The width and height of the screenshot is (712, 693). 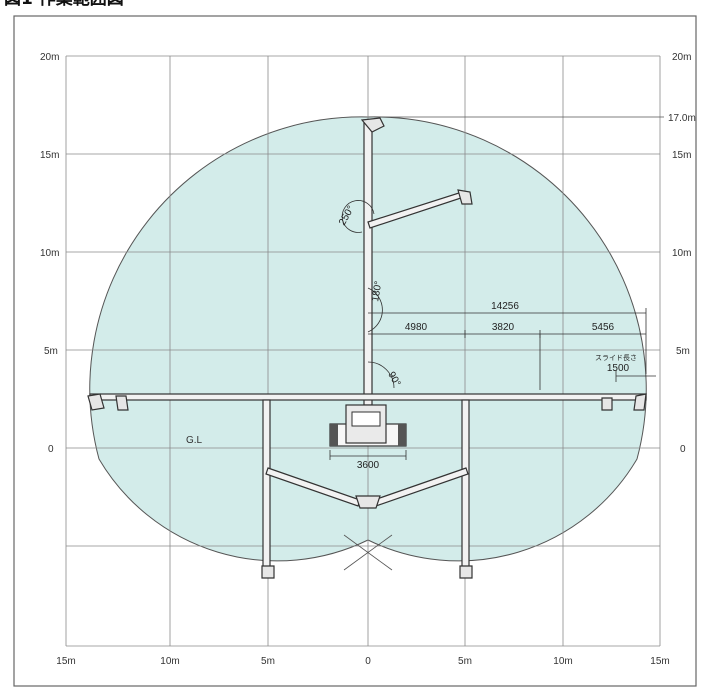 I want to click on horizontal-beam, so click(x=368, y=397).